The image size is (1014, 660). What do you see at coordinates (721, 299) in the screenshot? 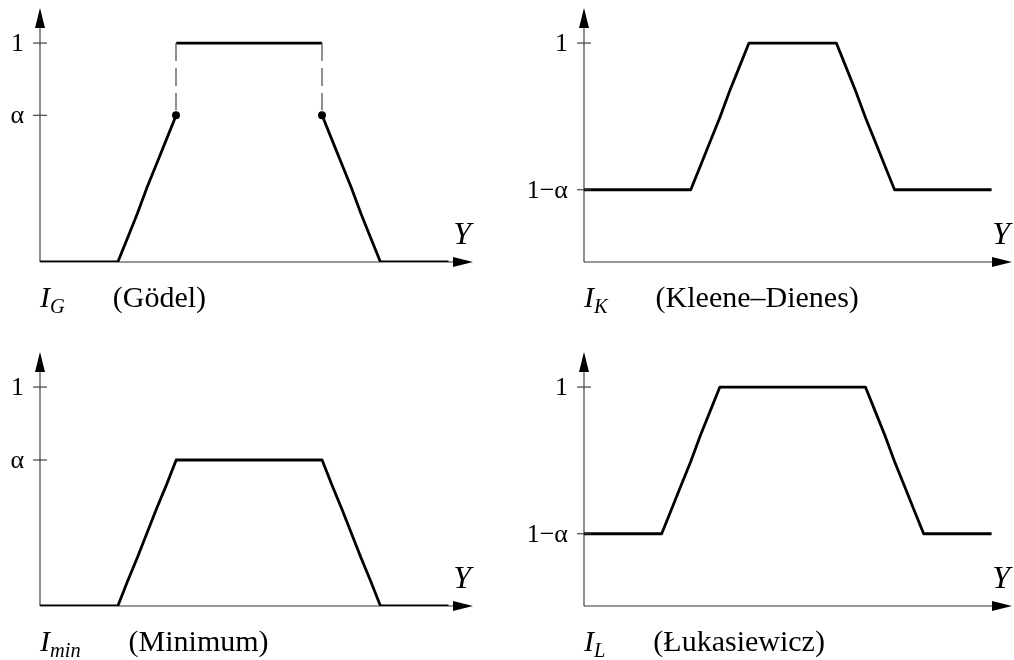
I see `chart-title: I$_{K}$ (Kleene–Dienes)` at bounding box center [721, 299].